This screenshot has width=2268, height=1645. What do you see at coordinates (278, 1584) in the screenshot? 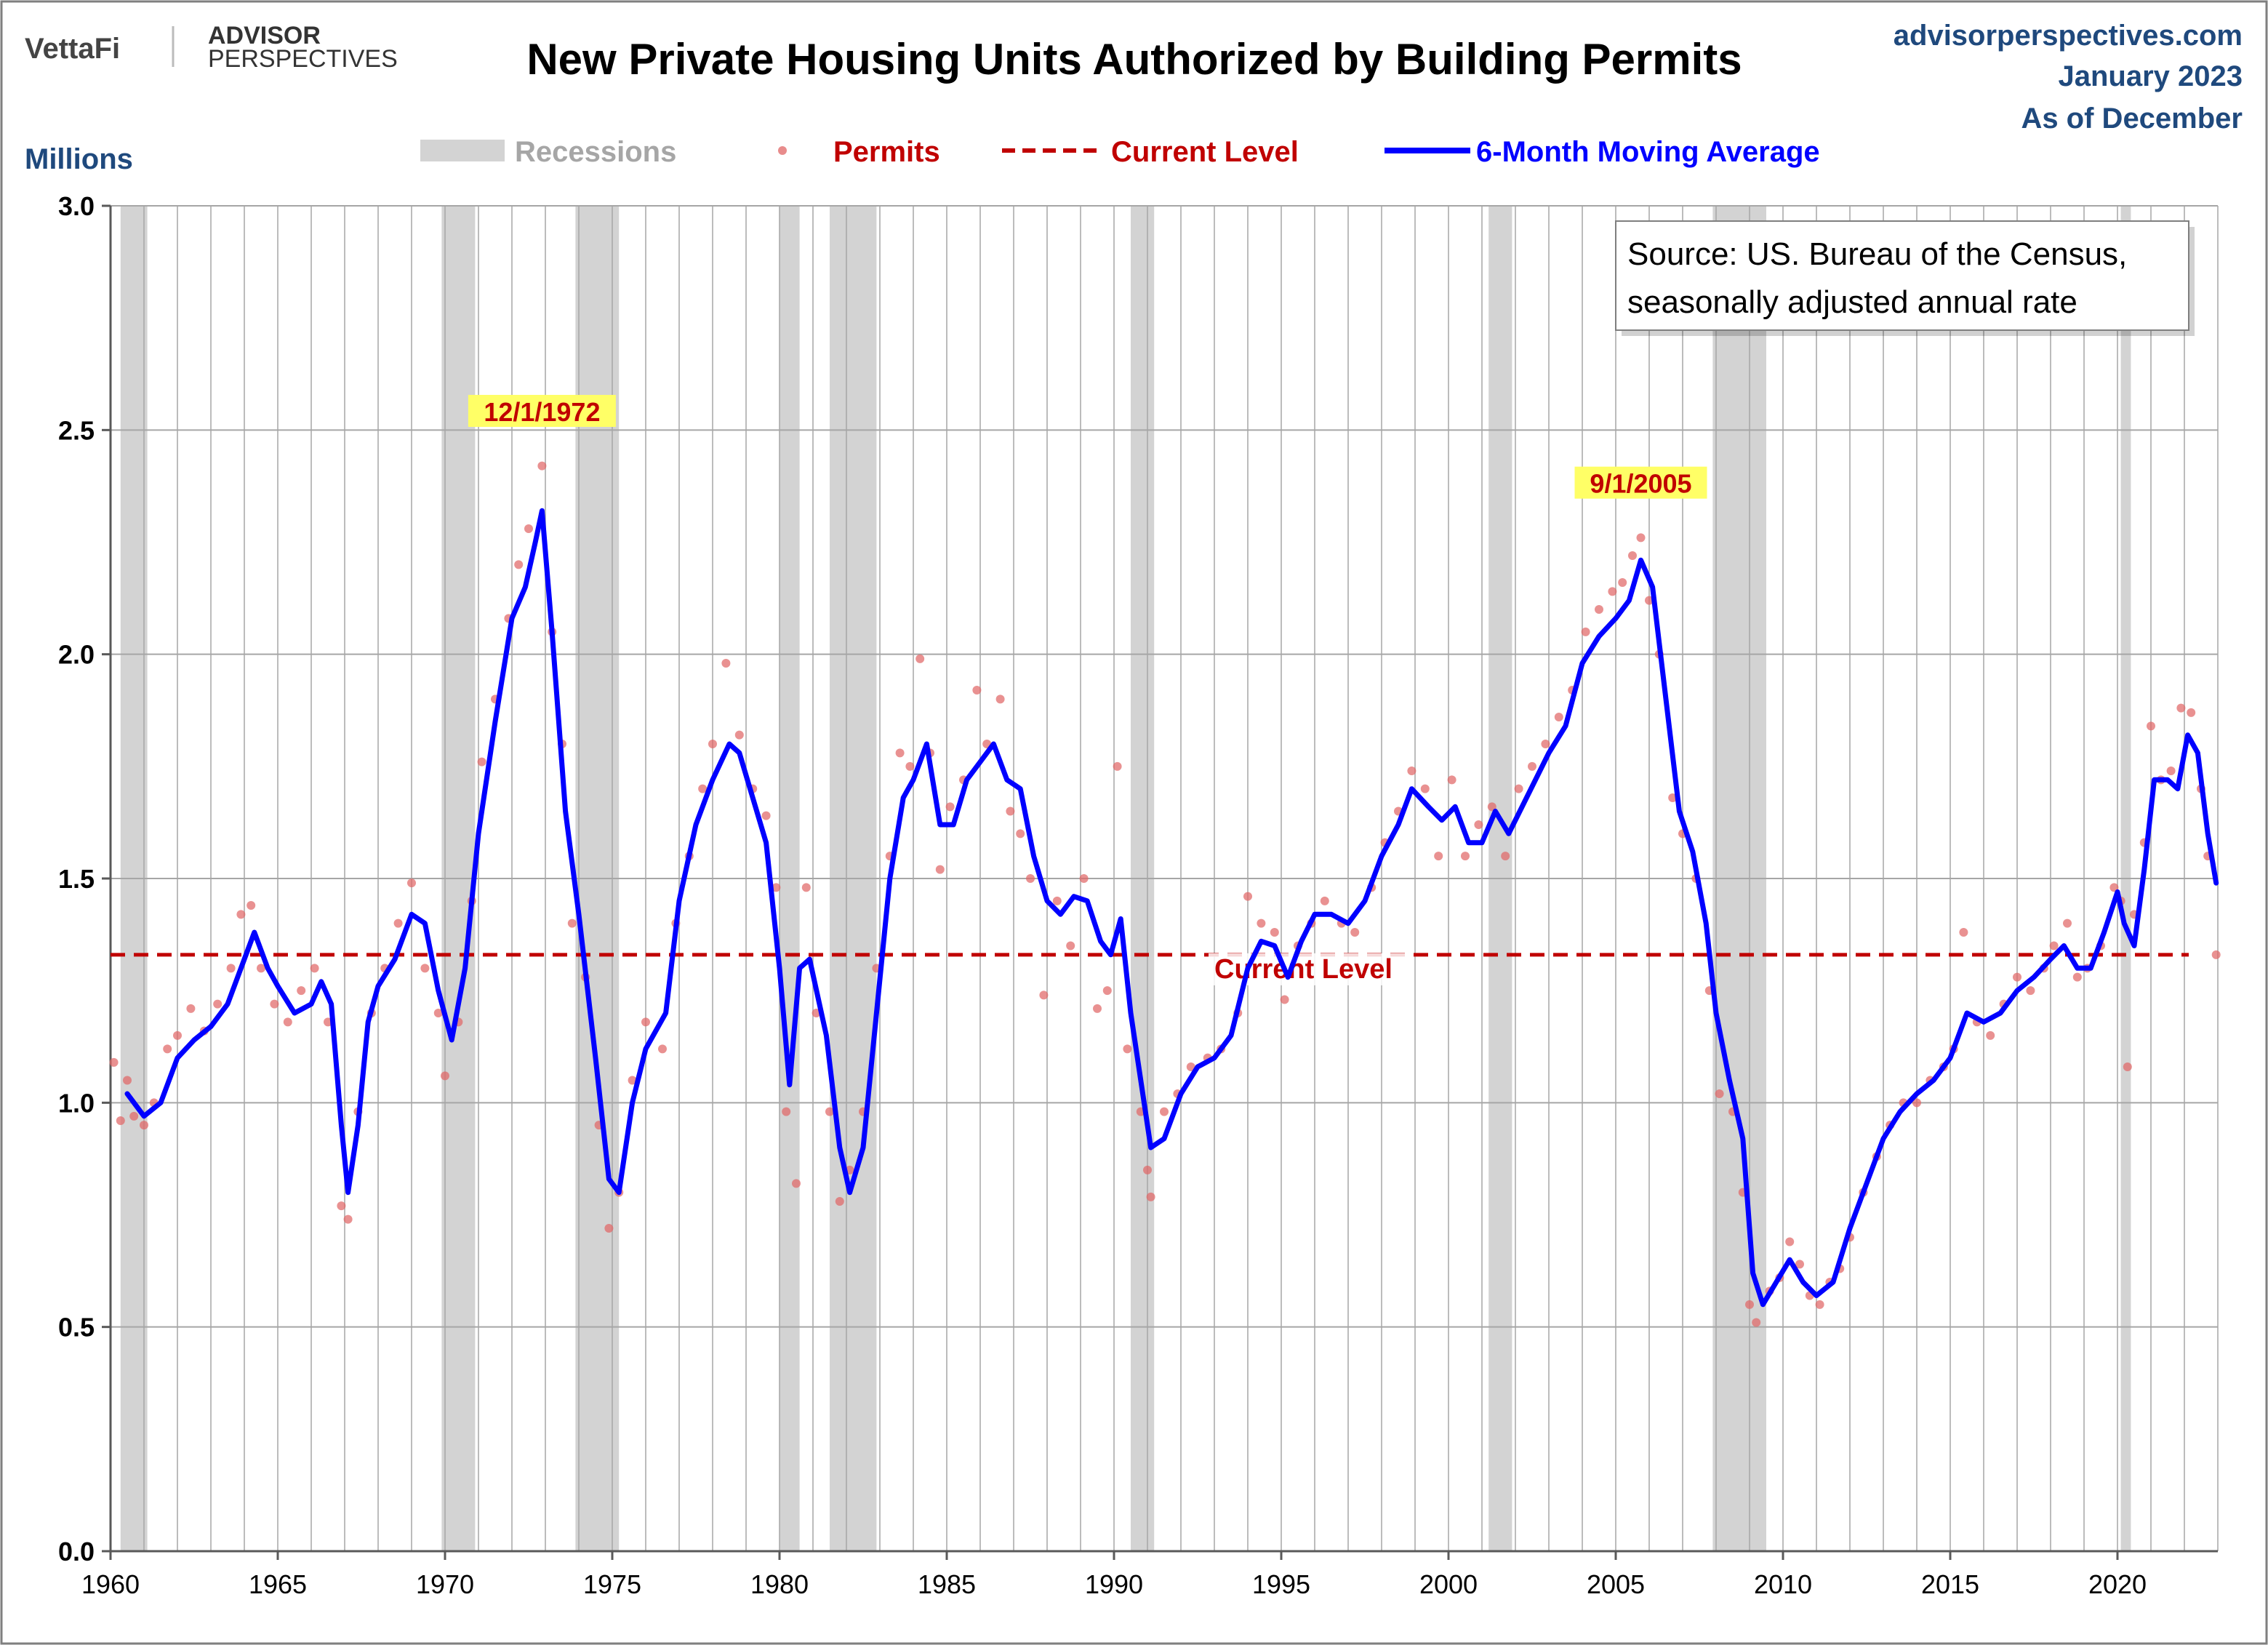
I see `x-tick-label: 1965` at bounding box center [278, 1584].